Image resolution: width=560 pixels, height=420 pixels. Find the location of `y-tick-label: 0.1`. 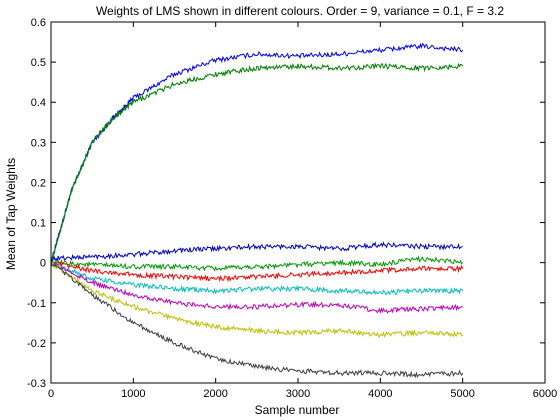

y-tick-label: 0.1 is located at coordinates (38, 224).